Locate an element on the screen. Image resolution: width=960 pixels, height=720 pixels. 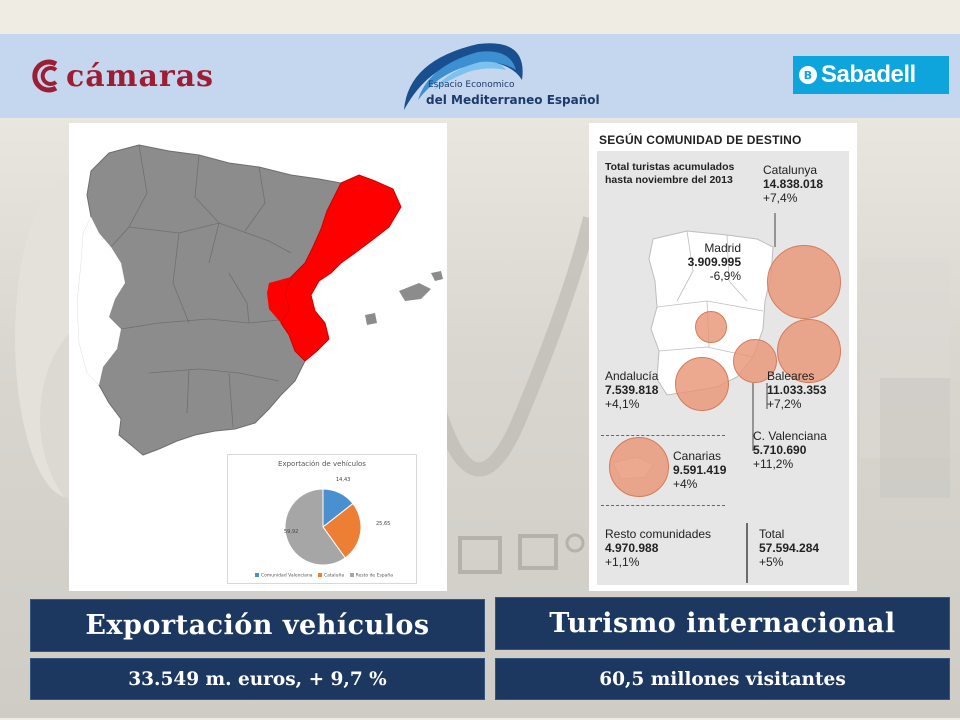
region-canarias: Canarias 9.591.419 +4% is located at coordinates (699, 470).